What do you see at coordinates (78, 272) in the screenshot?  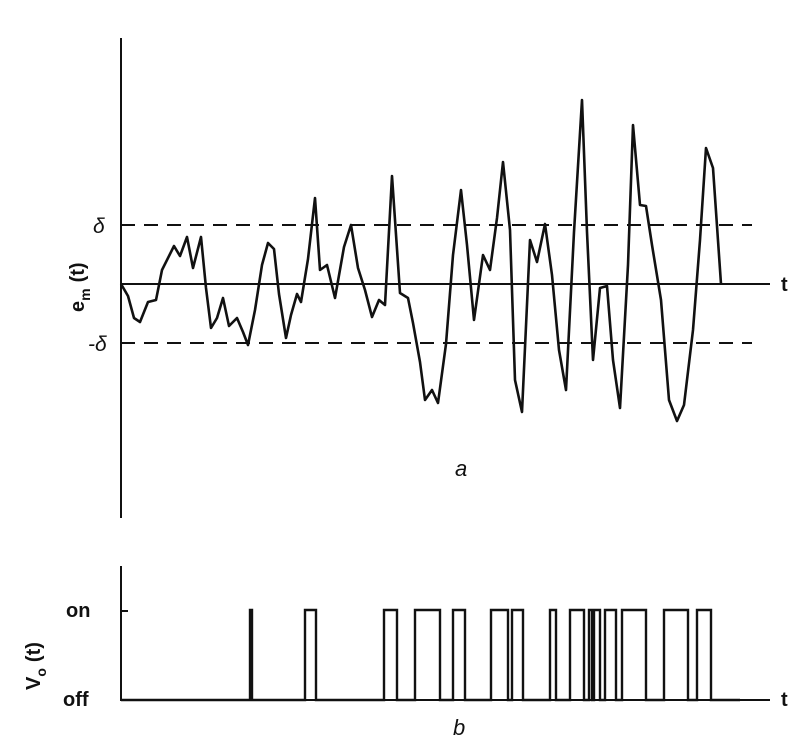 I see `panel-a-y-label-tail: (t)` at bounding box center [78, 272].